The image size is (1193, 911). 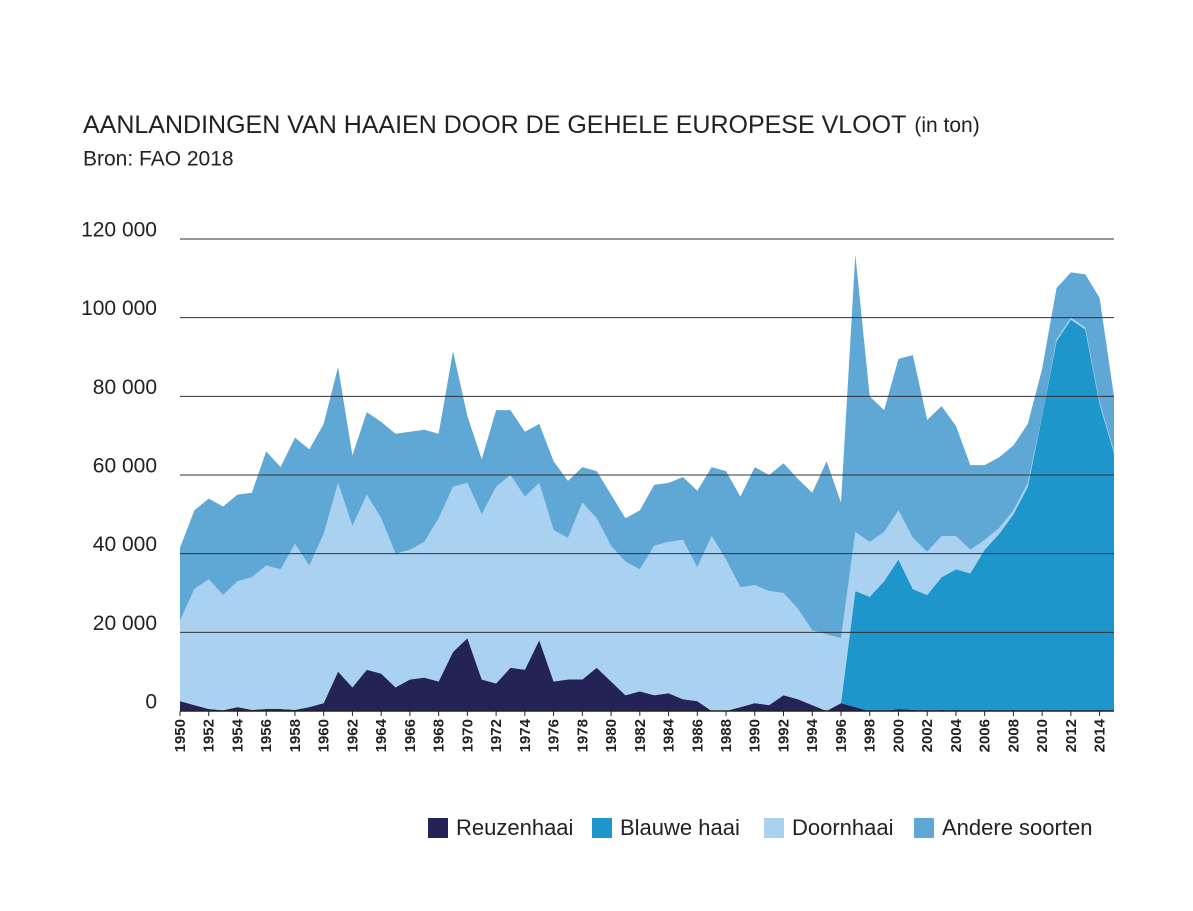 What do you see at coordinates (496, 735) in the screenshot?
I see `x-tick-label: 1972` at bounding box center [496, 735].